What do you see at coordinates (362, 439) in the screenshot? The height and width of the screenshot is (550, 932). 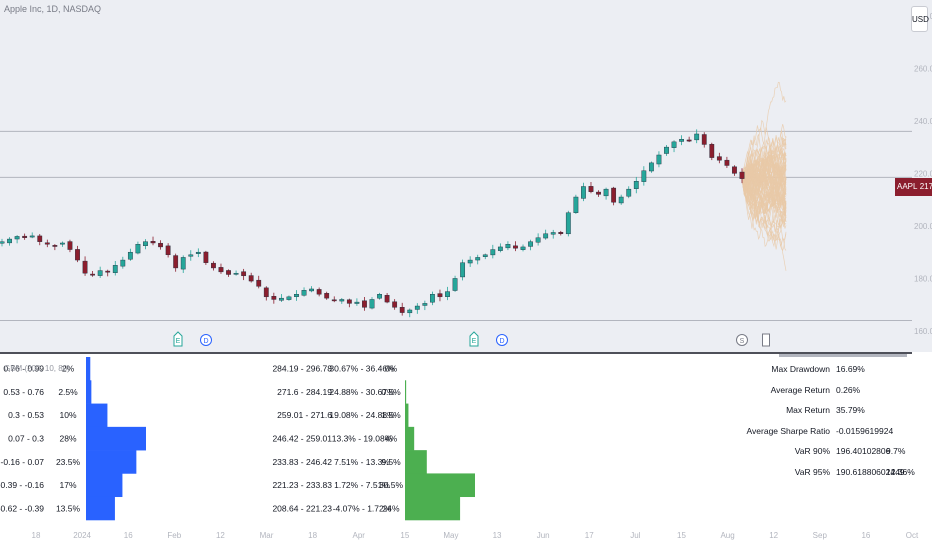 I see `histogram-range-label: 13.3% - 19.08%` at bounding box center [362, 439].